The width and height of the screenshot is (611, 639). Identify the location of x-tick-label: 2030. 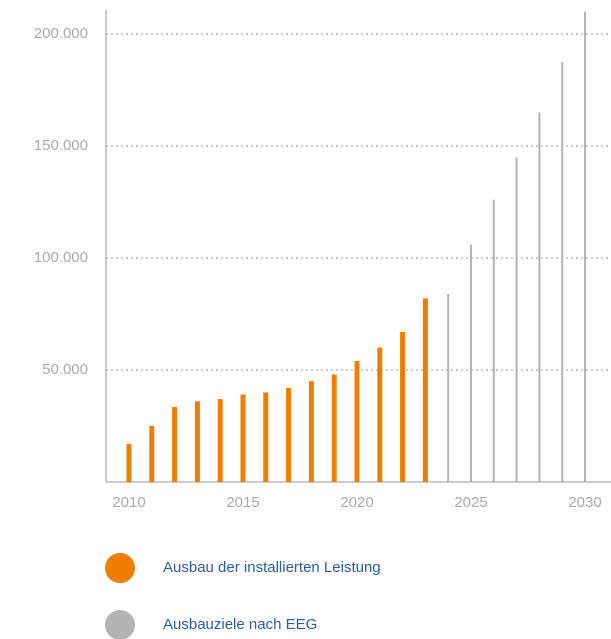
(584, 502).